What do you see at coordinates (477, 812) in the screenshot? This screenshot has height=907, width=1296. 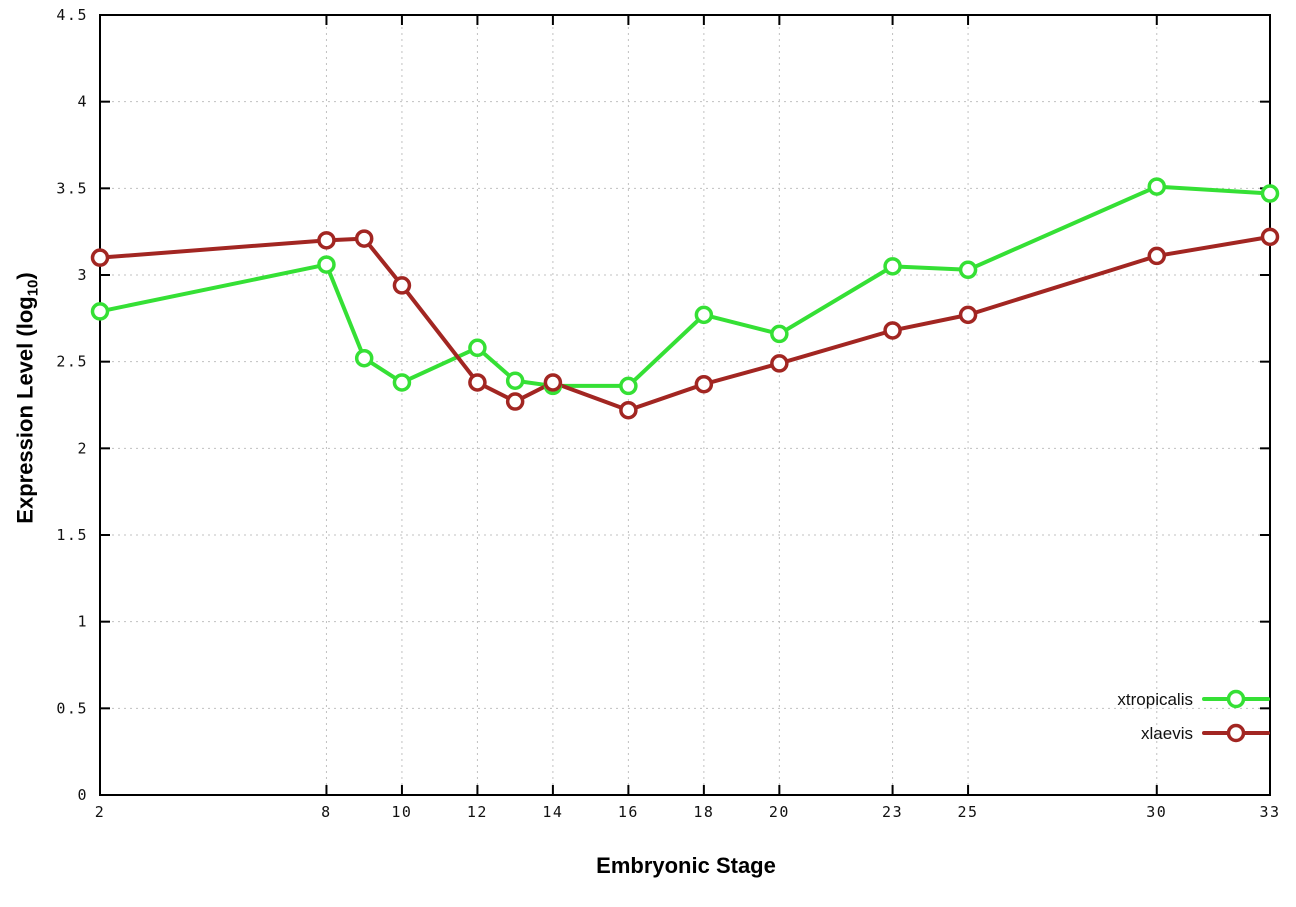 I see `x-tick-label: 12` at bounding box center [477, 812].